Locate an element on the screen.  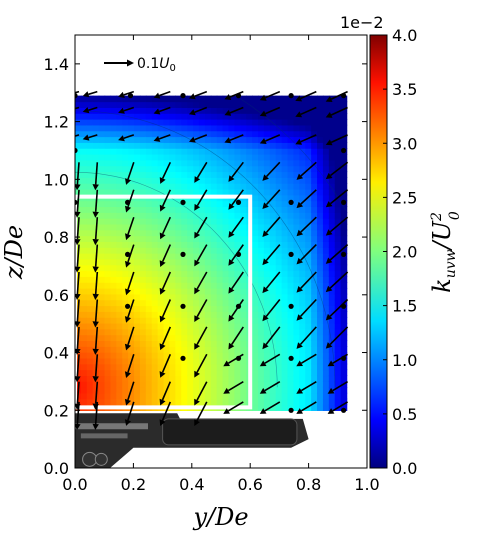
measurement-point is located at coordinates (238, 306).